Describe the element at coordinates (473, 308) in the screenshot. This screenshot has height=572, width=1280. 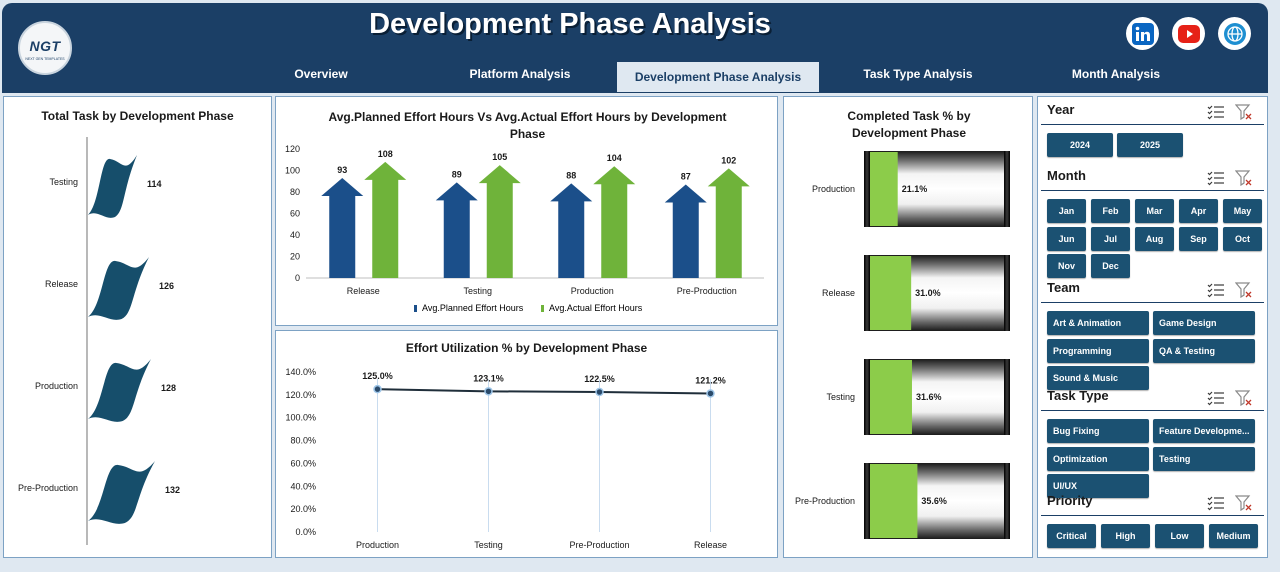
I see `legend-planned-label: Avg.Planned Effort Hours` at that location.